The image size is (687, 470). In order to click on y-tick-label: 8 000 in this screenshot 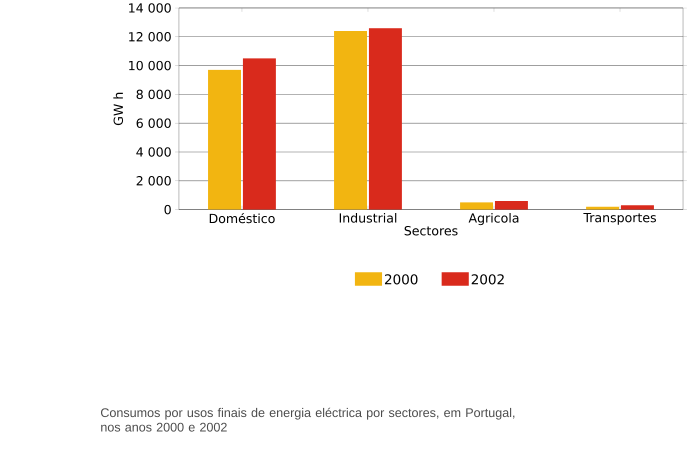, I will do `click(153, 94)`.